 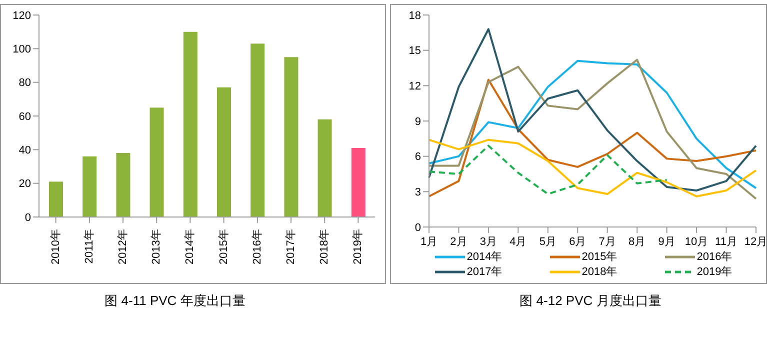 What do you see at coordinates (257, 246) in the screenshot?
I see `x-tick-label: 2016年` at bounding box center [257, 246].